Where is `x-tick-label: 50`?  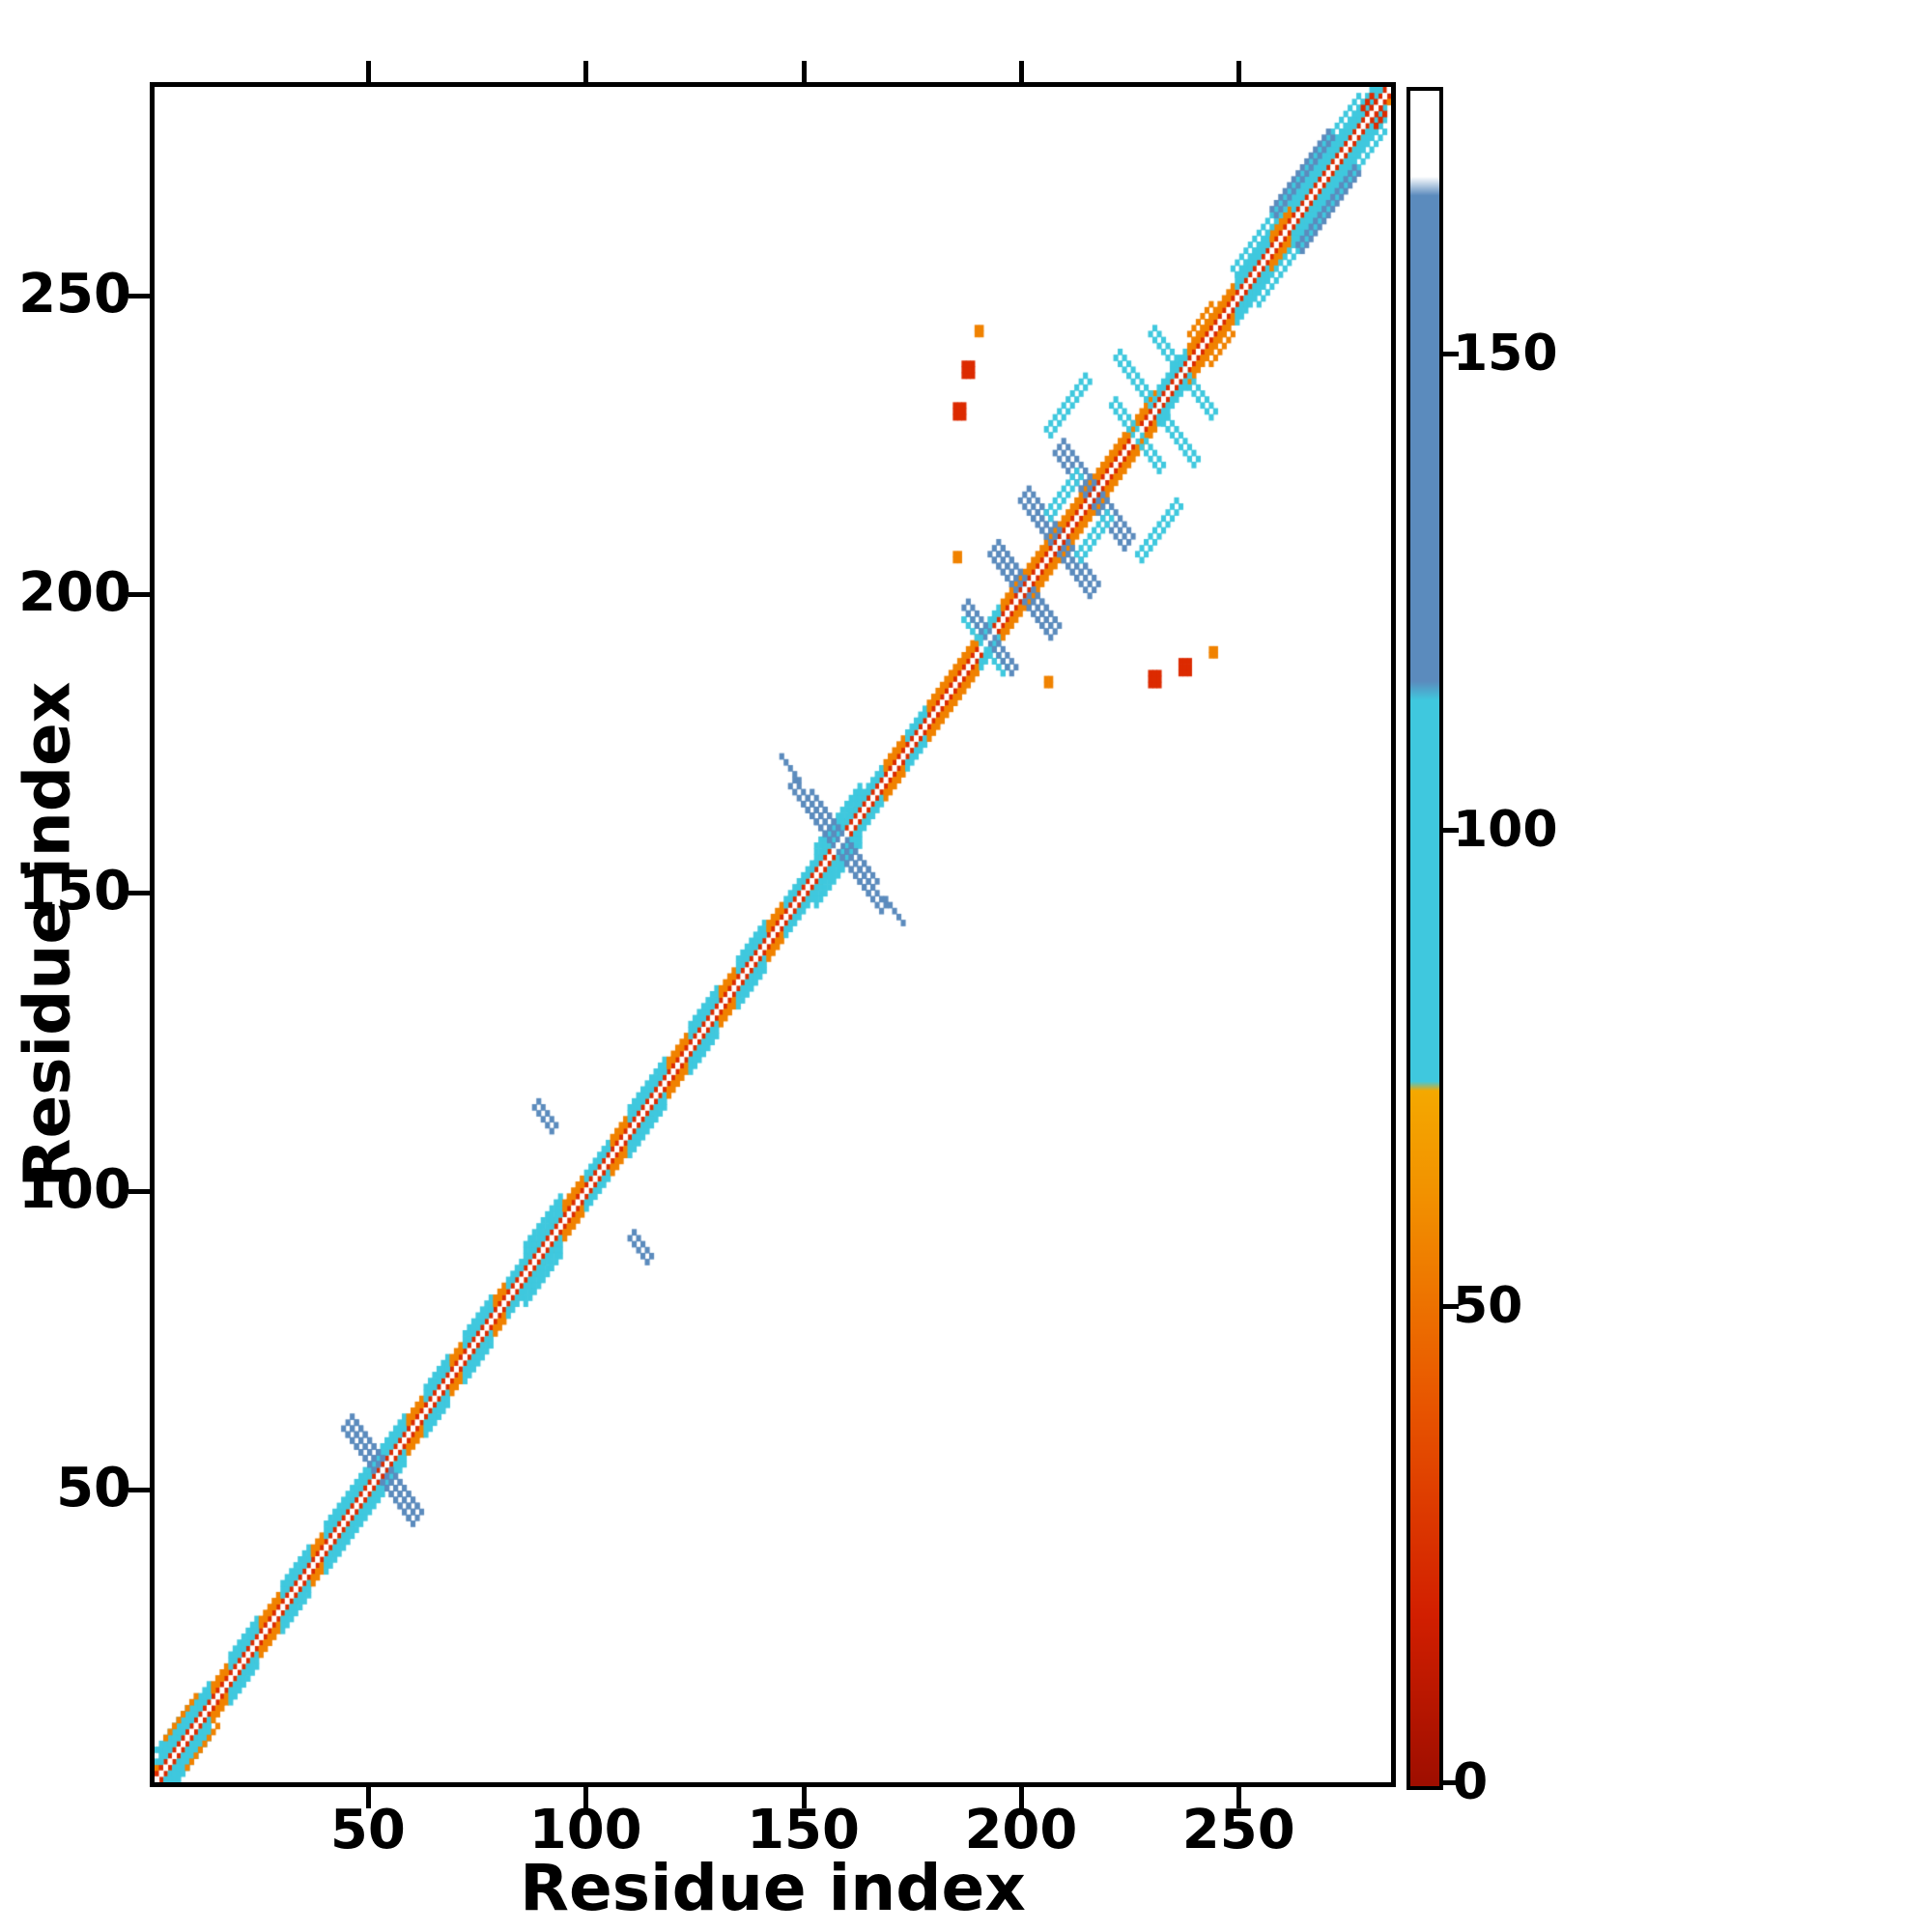
x-tick-label: 50 is located at coordinates (367, 1830).